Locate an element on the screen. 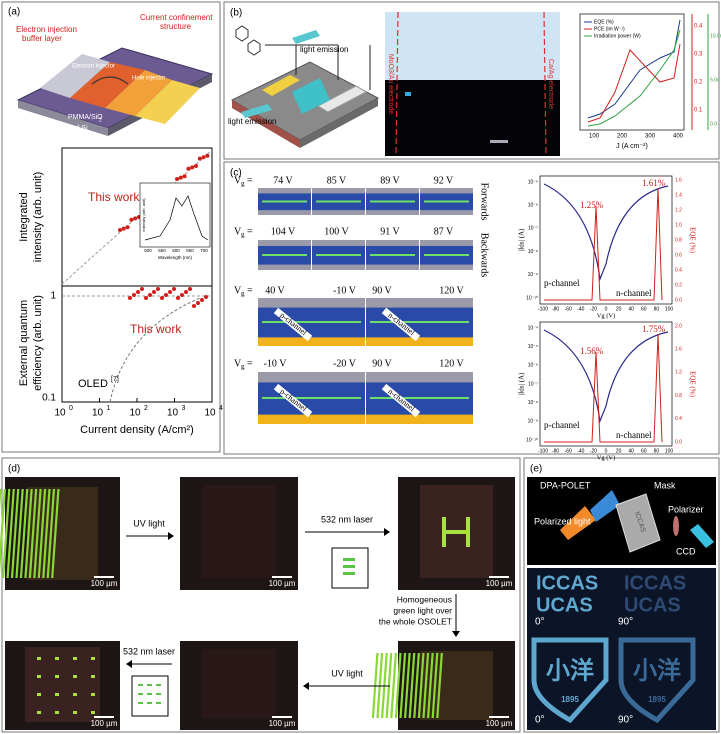 The height and width of the screenshot is (734, 721). annotation: Polarized light is located at coordinates (562, 521).